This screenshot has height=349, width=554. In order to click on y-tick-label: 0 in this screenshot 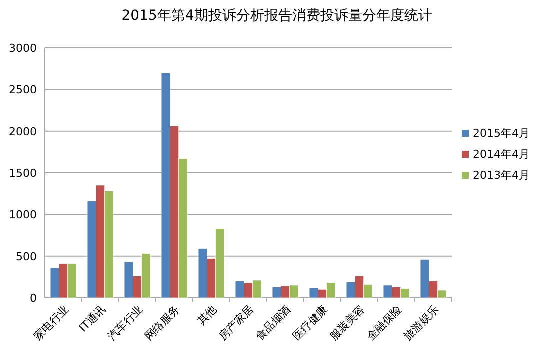, I will do `click(33, 298)`.